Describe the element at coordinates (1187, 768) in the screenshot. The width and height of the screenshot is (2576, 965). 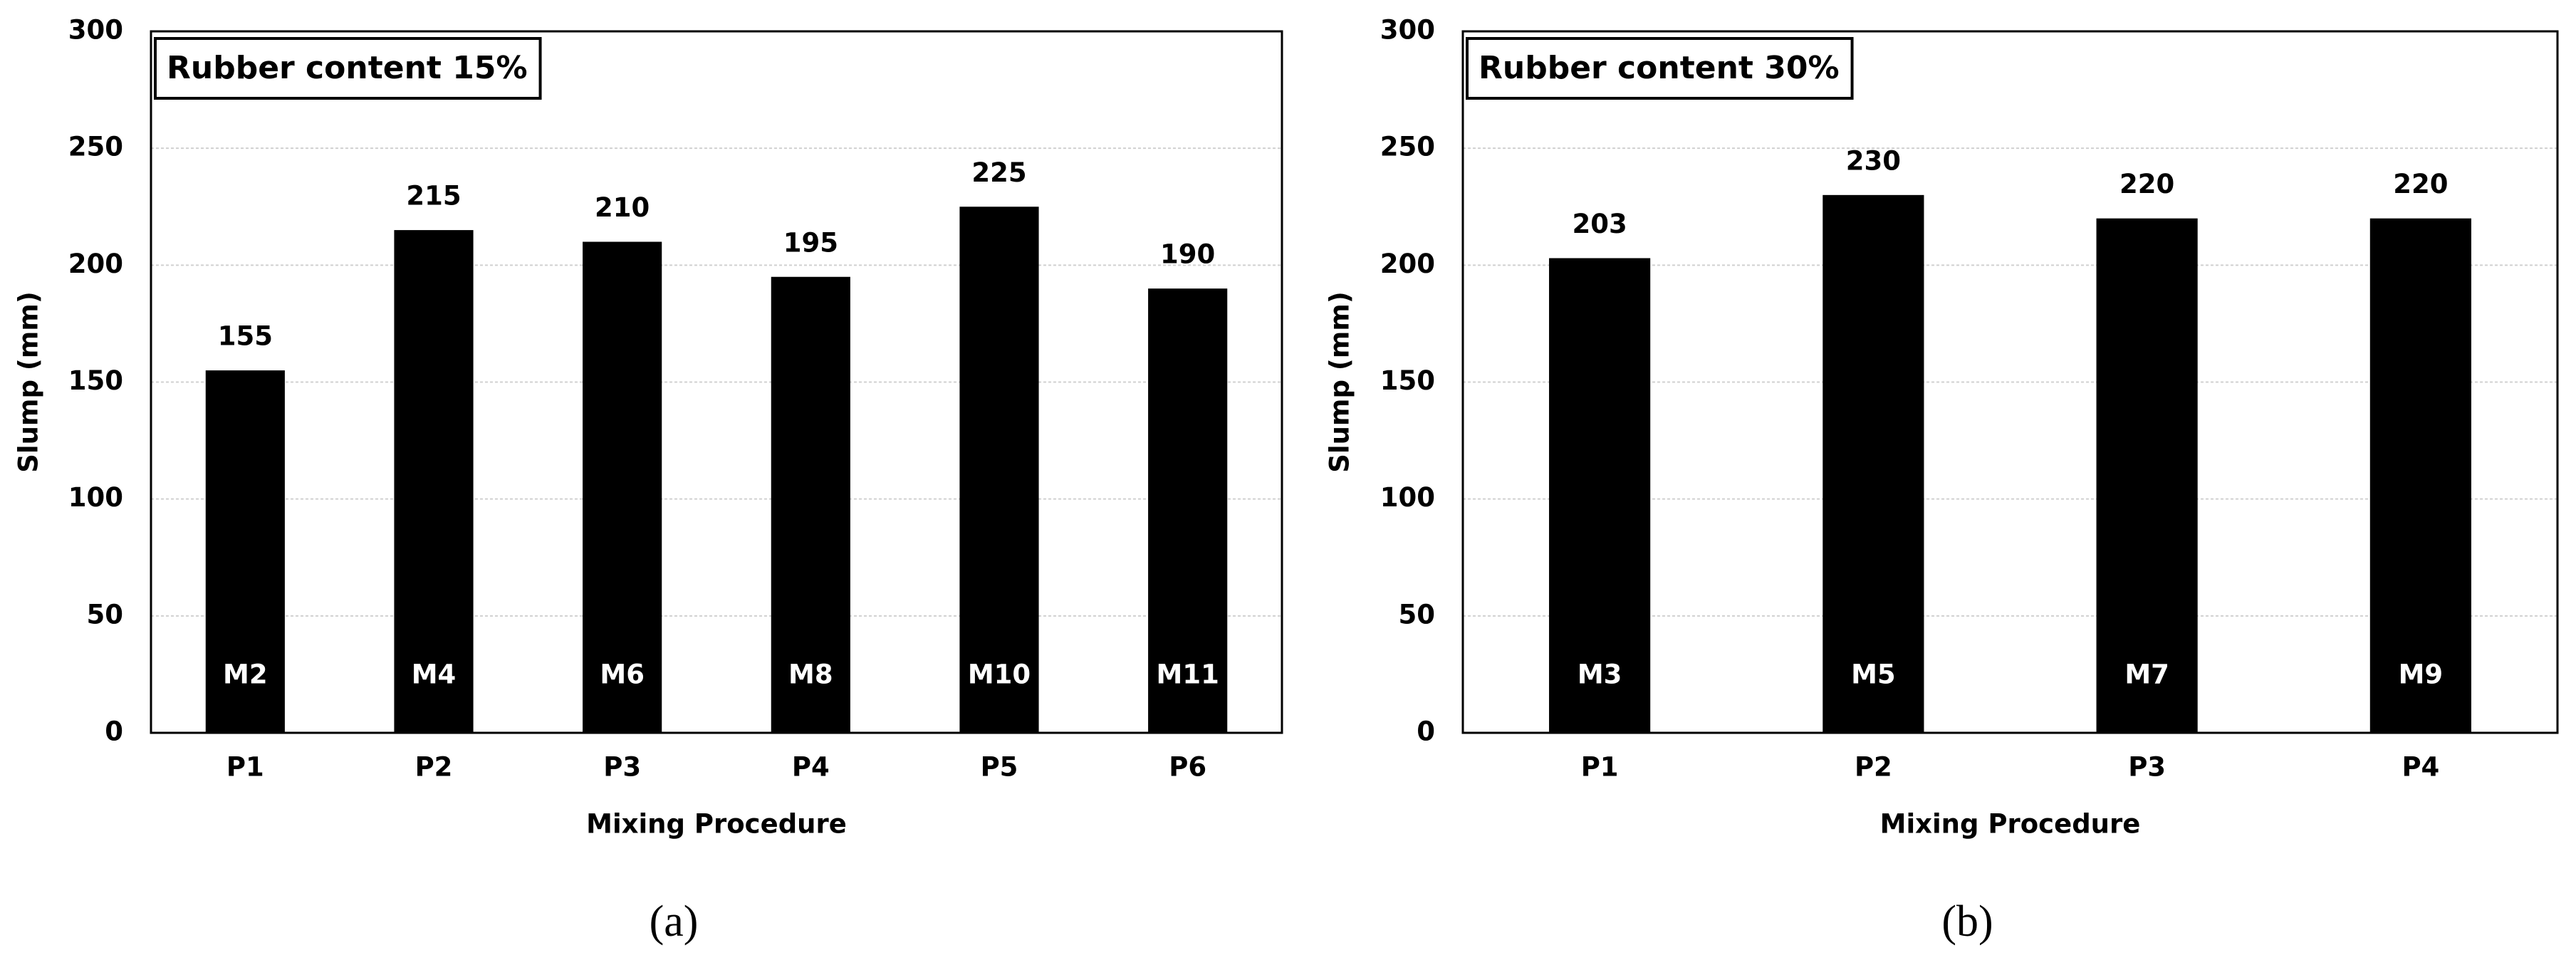
I see `x-tick-label: P6` at that location.